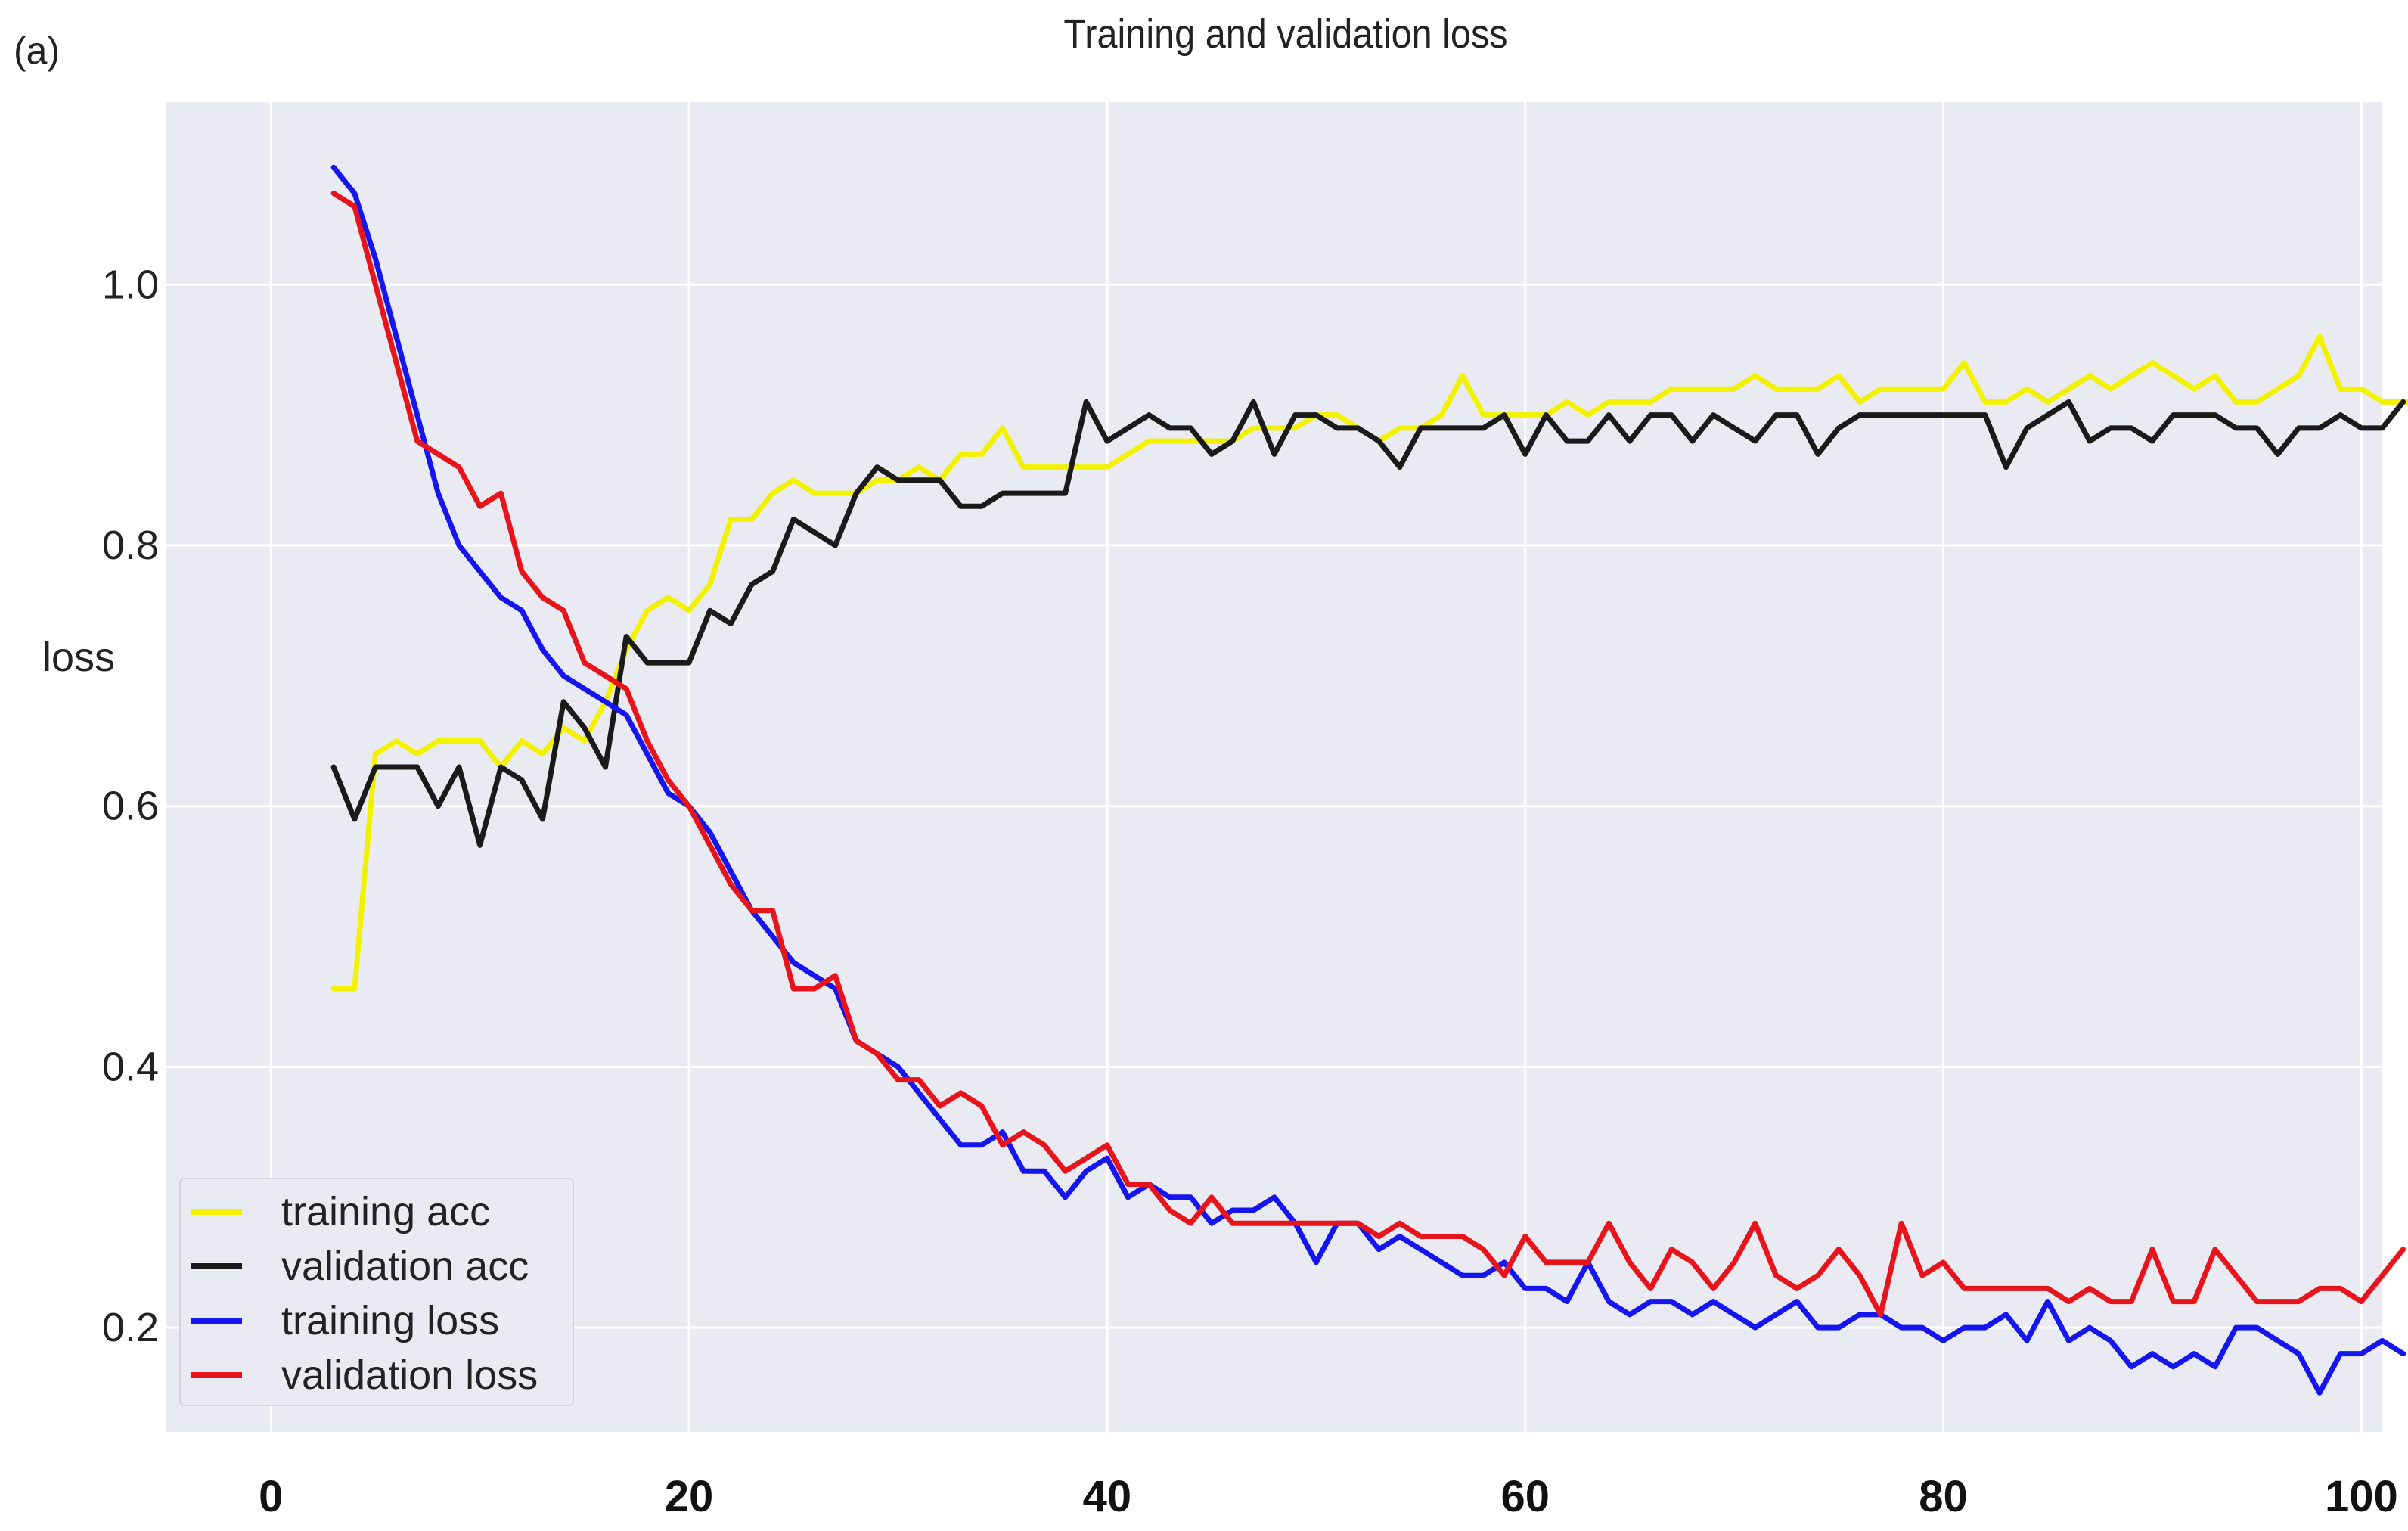 The image size is (2408, 1531). What do you see at coordinates (1328, 1497) in the screenshot?
I see `x-tick-labels: 0 20 40 60 80 100` at bounding box center [1328, 1497].